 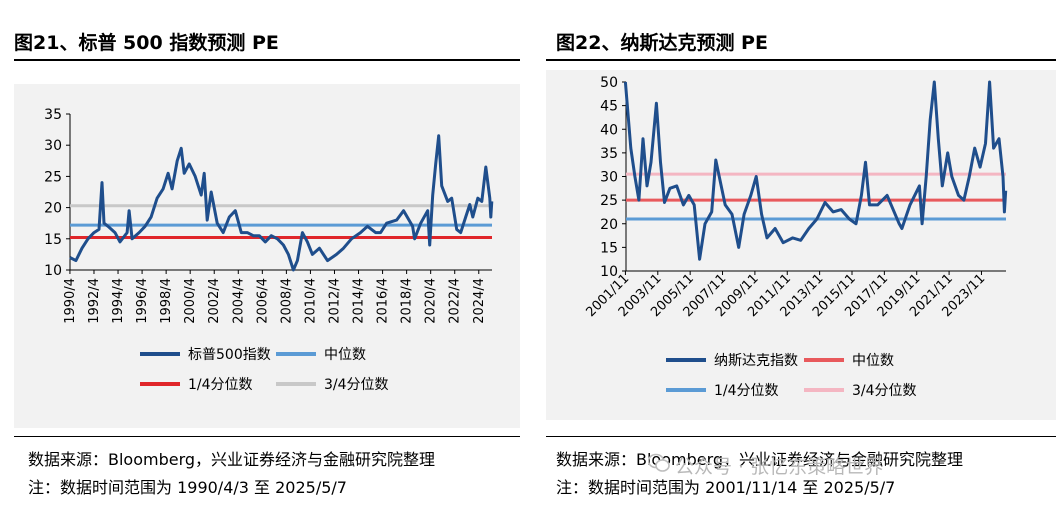 What do you see at coordinates (262, 301) in the screenshot?
I see `x-tick-label: 2006/4` at bounding box center [262, 301].